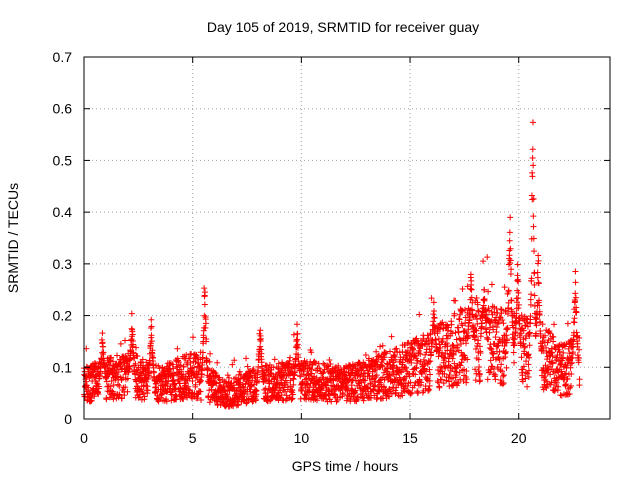  I want to click on y-tick-label: 0.4, so click(63, 212).